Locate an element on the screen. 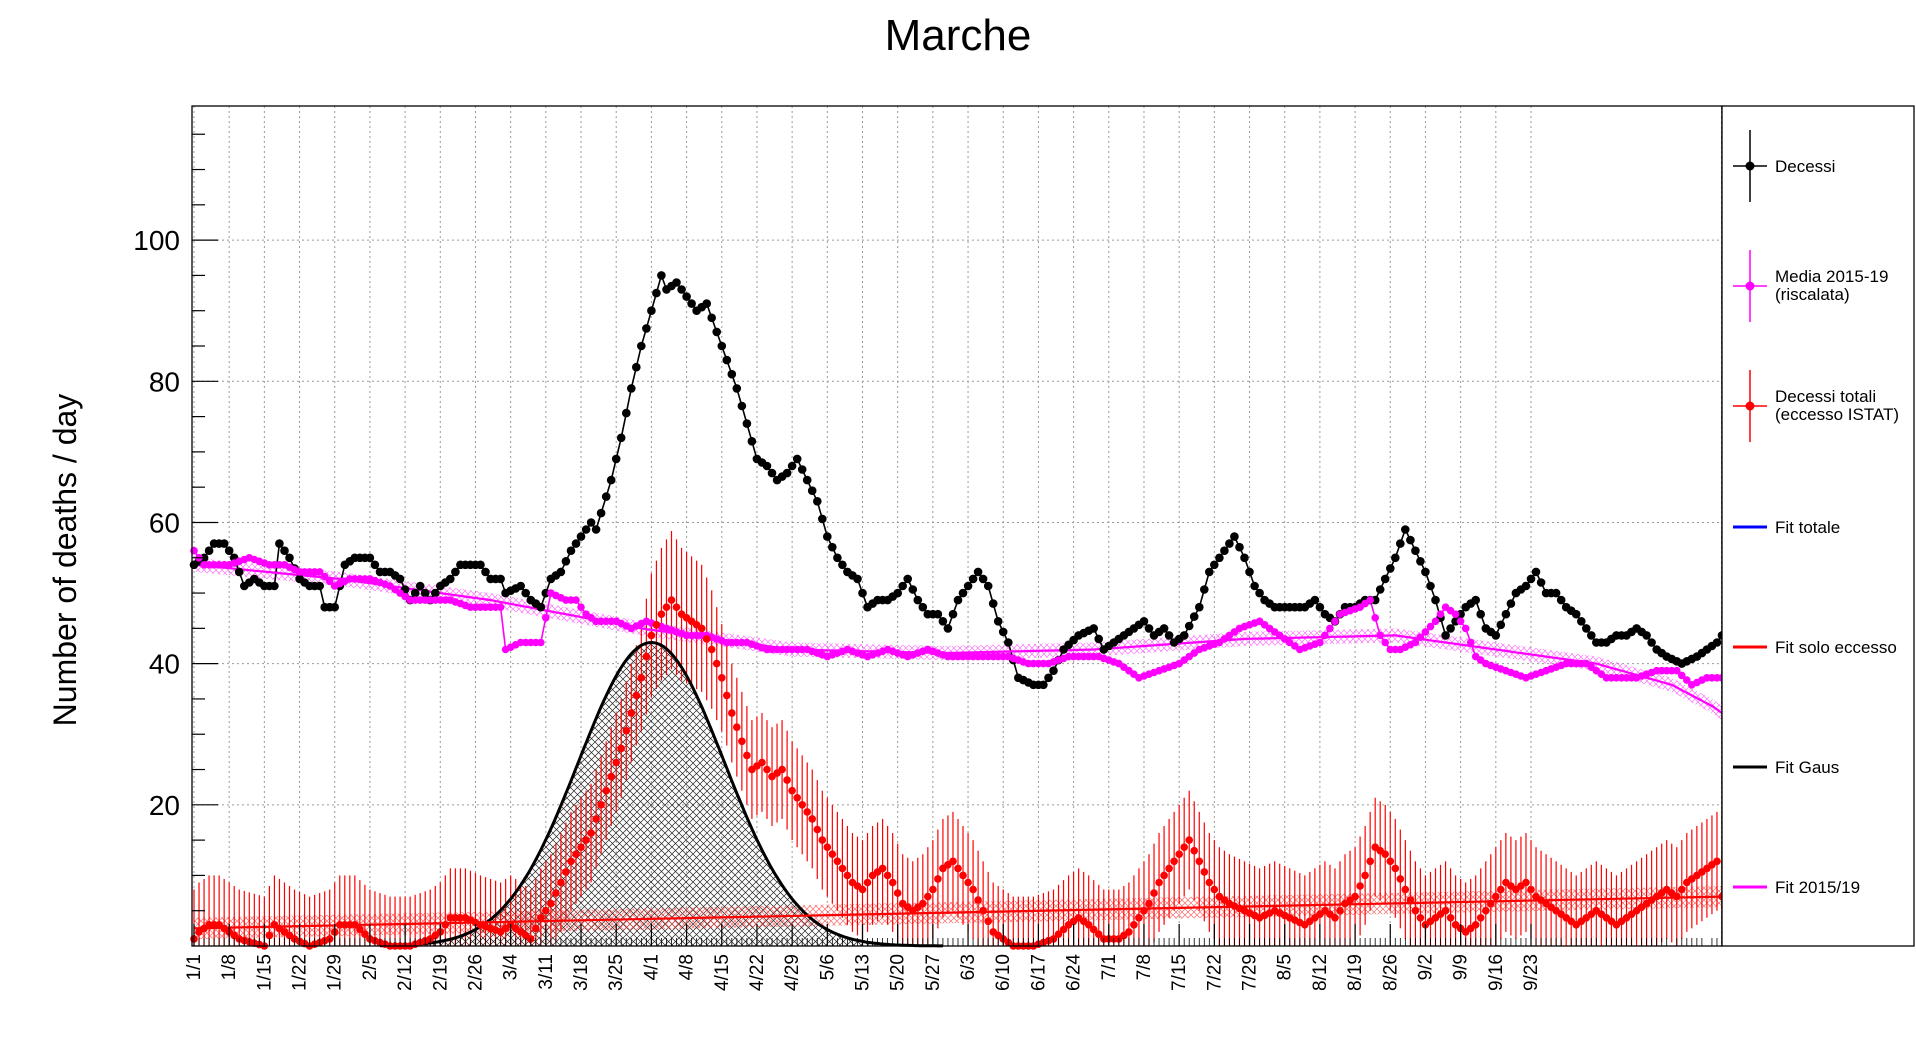  fit-gaus-curve is located at coordinates (661, 794).